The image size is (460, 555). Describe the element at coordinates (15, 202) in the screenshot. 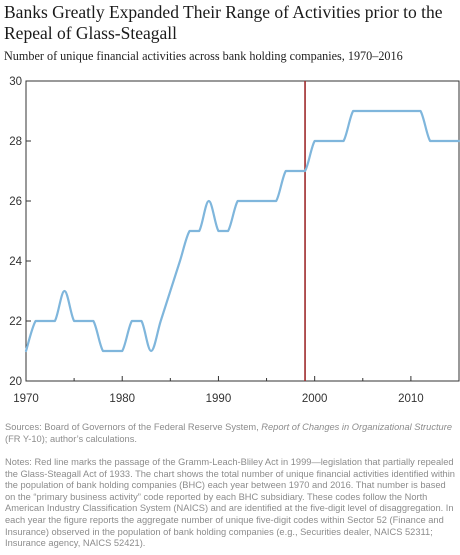

I see `y-tick-label: 26` at that location.